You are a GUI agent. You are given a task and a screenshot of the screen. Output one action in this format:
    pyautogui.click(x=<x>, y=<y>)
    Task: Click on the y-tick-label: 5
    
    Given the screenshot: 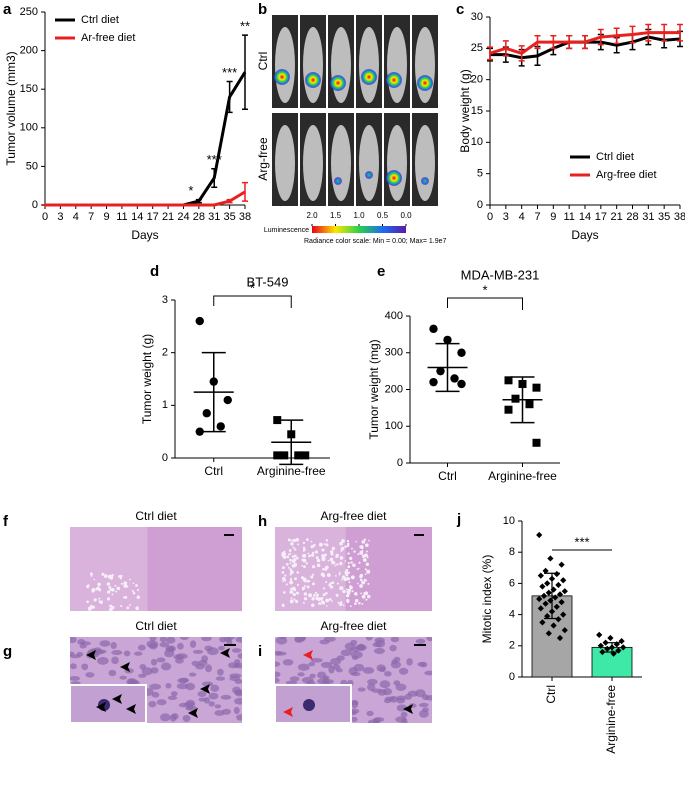 What is the action you would take?
    pyautogui.click(x=480, y=174)
    